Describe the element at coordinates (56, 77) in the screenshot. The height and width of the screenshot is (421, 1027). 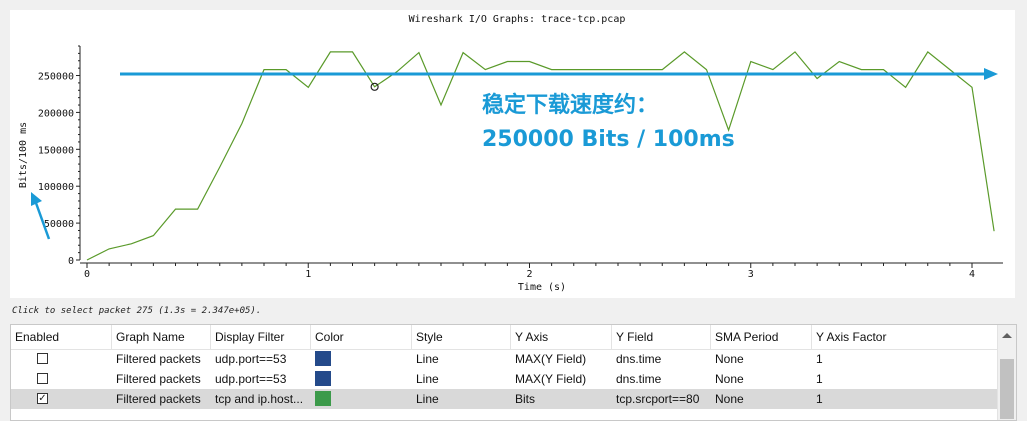
I see `y-tick-label: 250000` at that location.